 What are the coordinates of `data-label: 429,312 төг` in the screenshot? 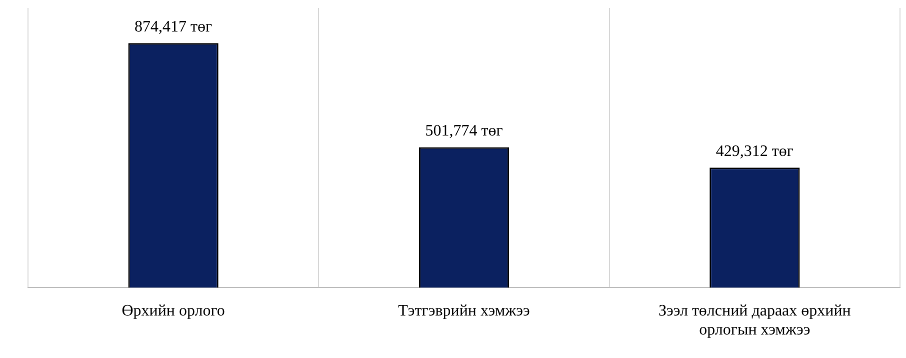 It's located at (755, 151).